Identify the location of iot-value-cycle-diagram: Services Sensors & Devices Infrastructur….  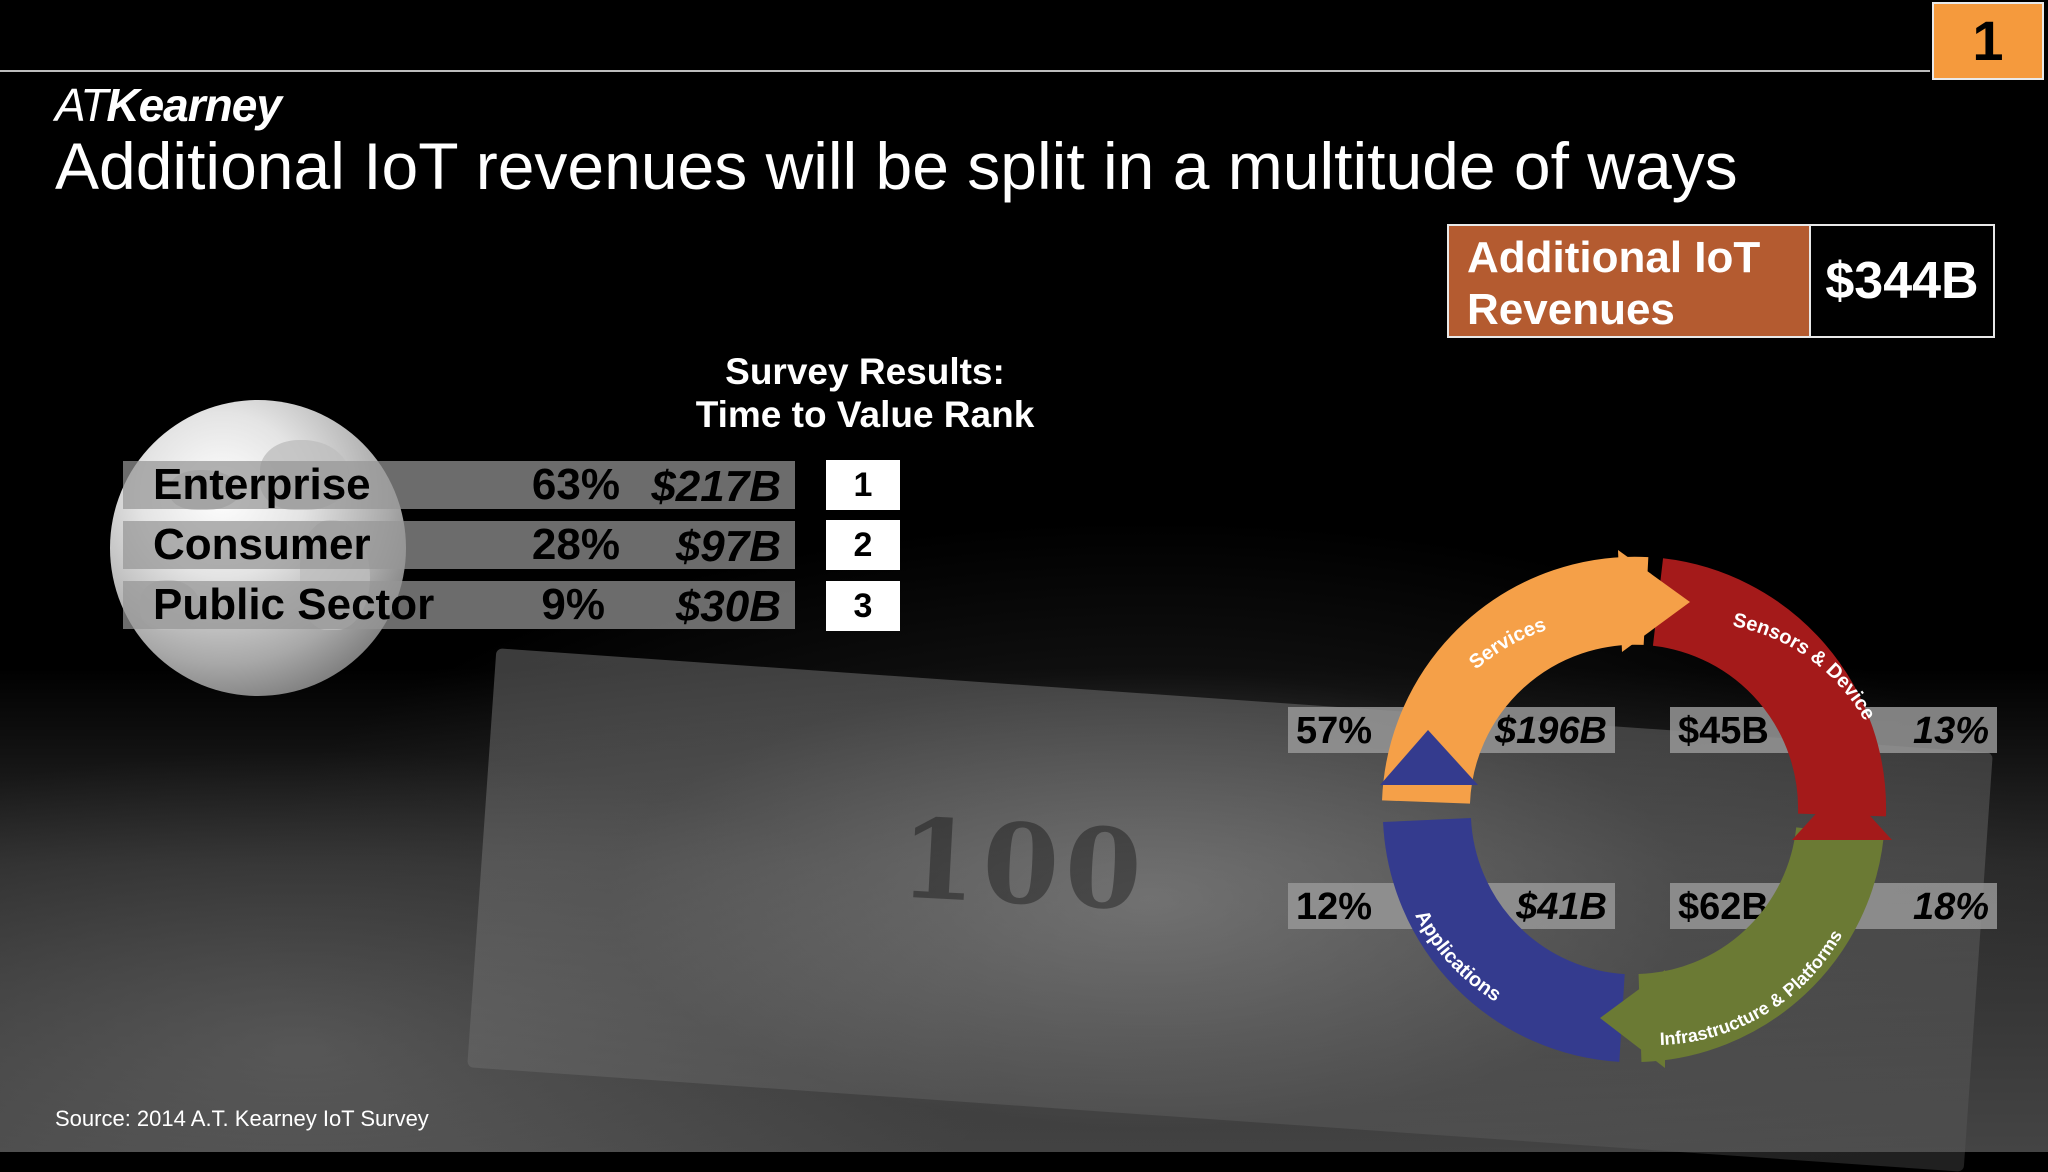
(1626, 804).